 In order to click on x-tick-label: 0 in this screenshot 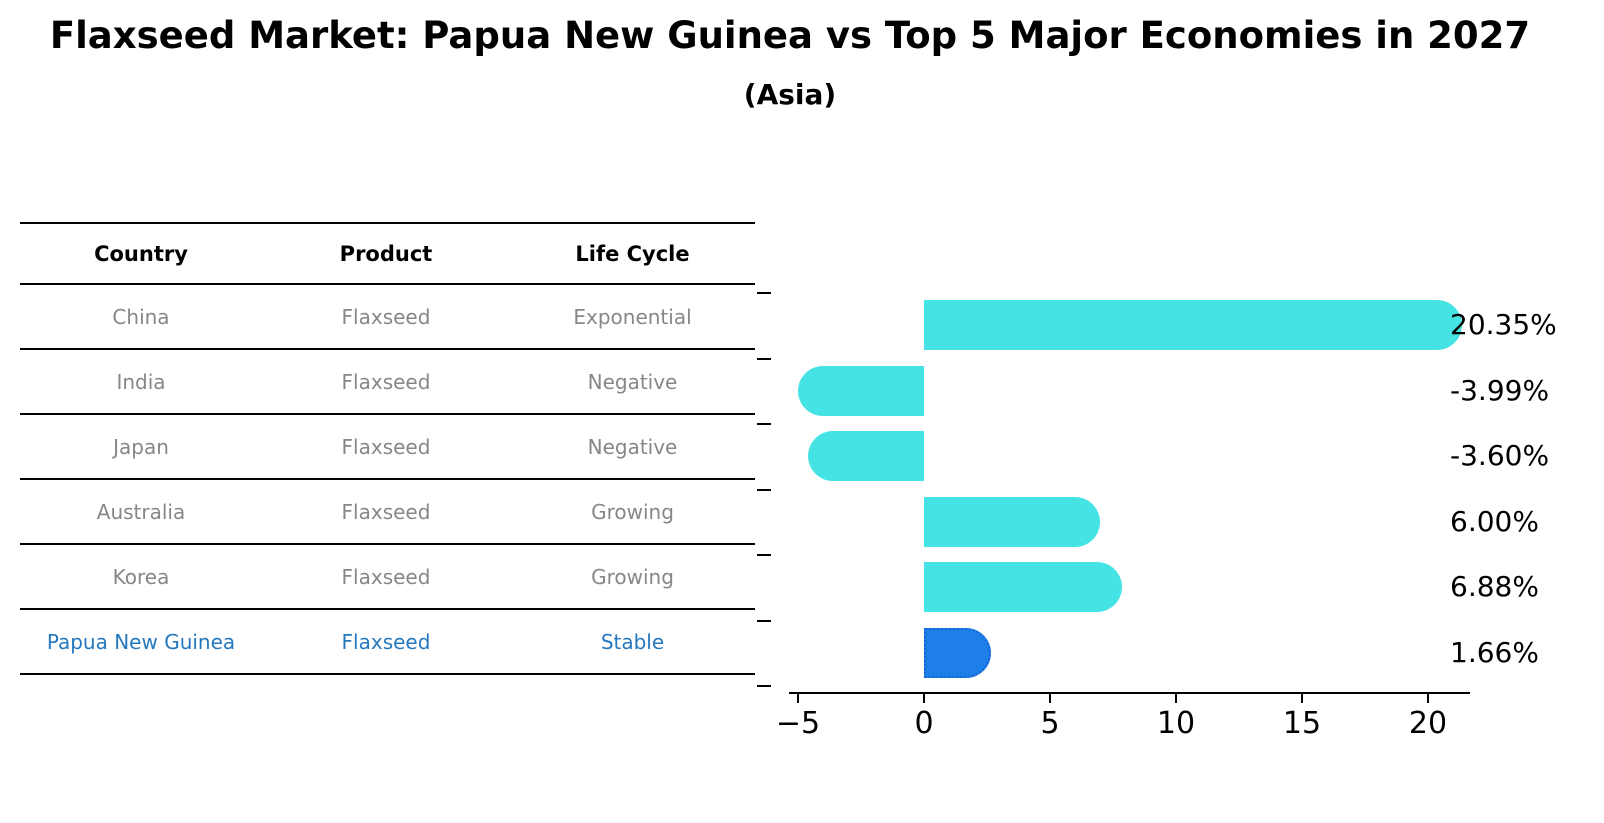, I will do `click(924, 723)`.